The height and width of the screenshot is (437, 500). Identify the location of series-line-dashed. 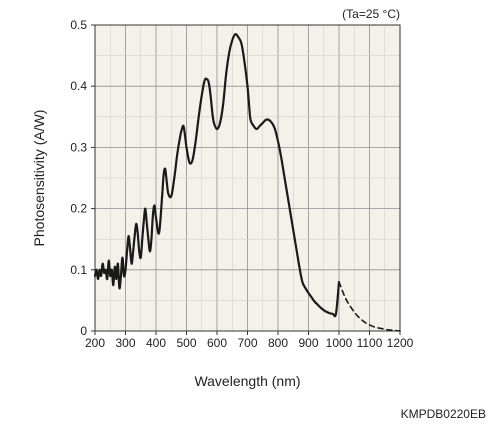
(369, 306).